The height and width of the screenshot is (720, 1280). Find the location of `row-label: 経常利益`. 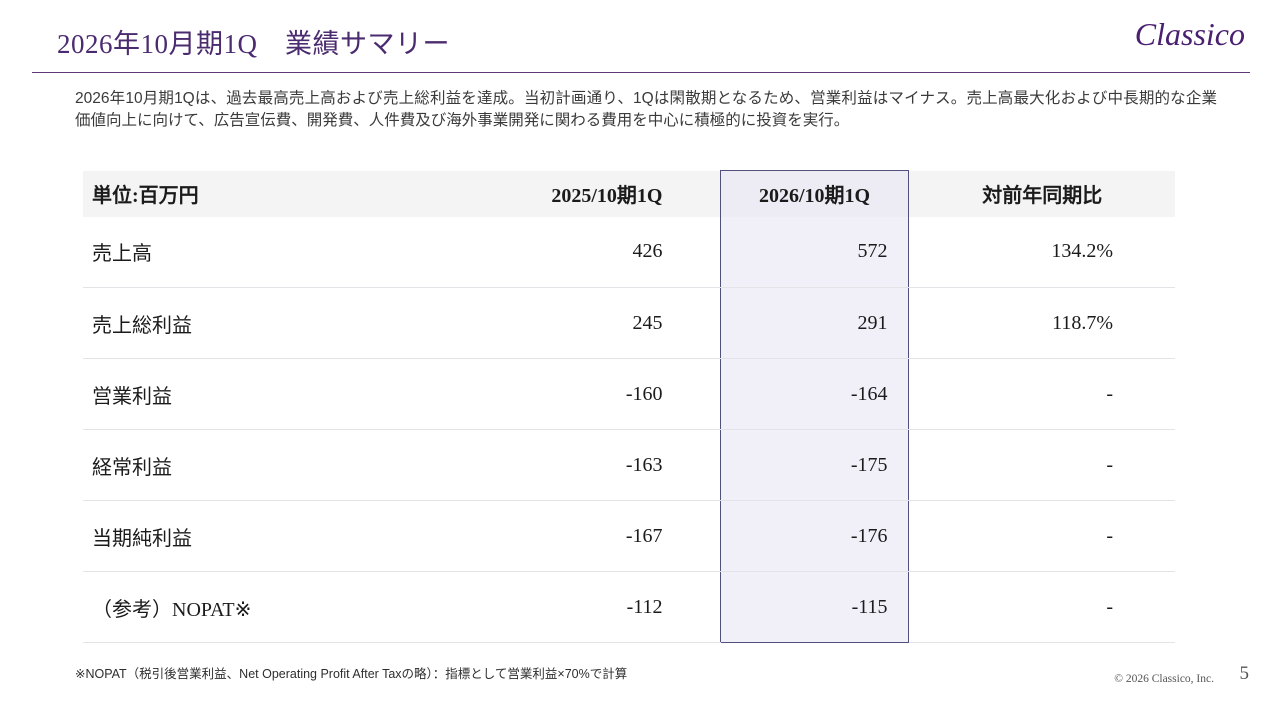

row-label: 経常利益 is located at coordinates (253, 465).